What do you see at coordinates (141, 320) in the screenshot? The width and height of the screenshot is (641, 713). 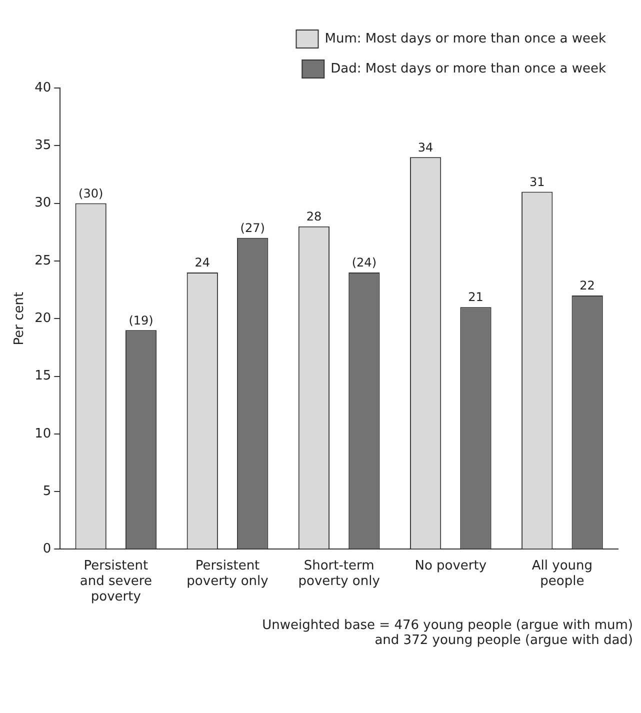 I see `data-label: (19)` at bounding box center [141, 320].